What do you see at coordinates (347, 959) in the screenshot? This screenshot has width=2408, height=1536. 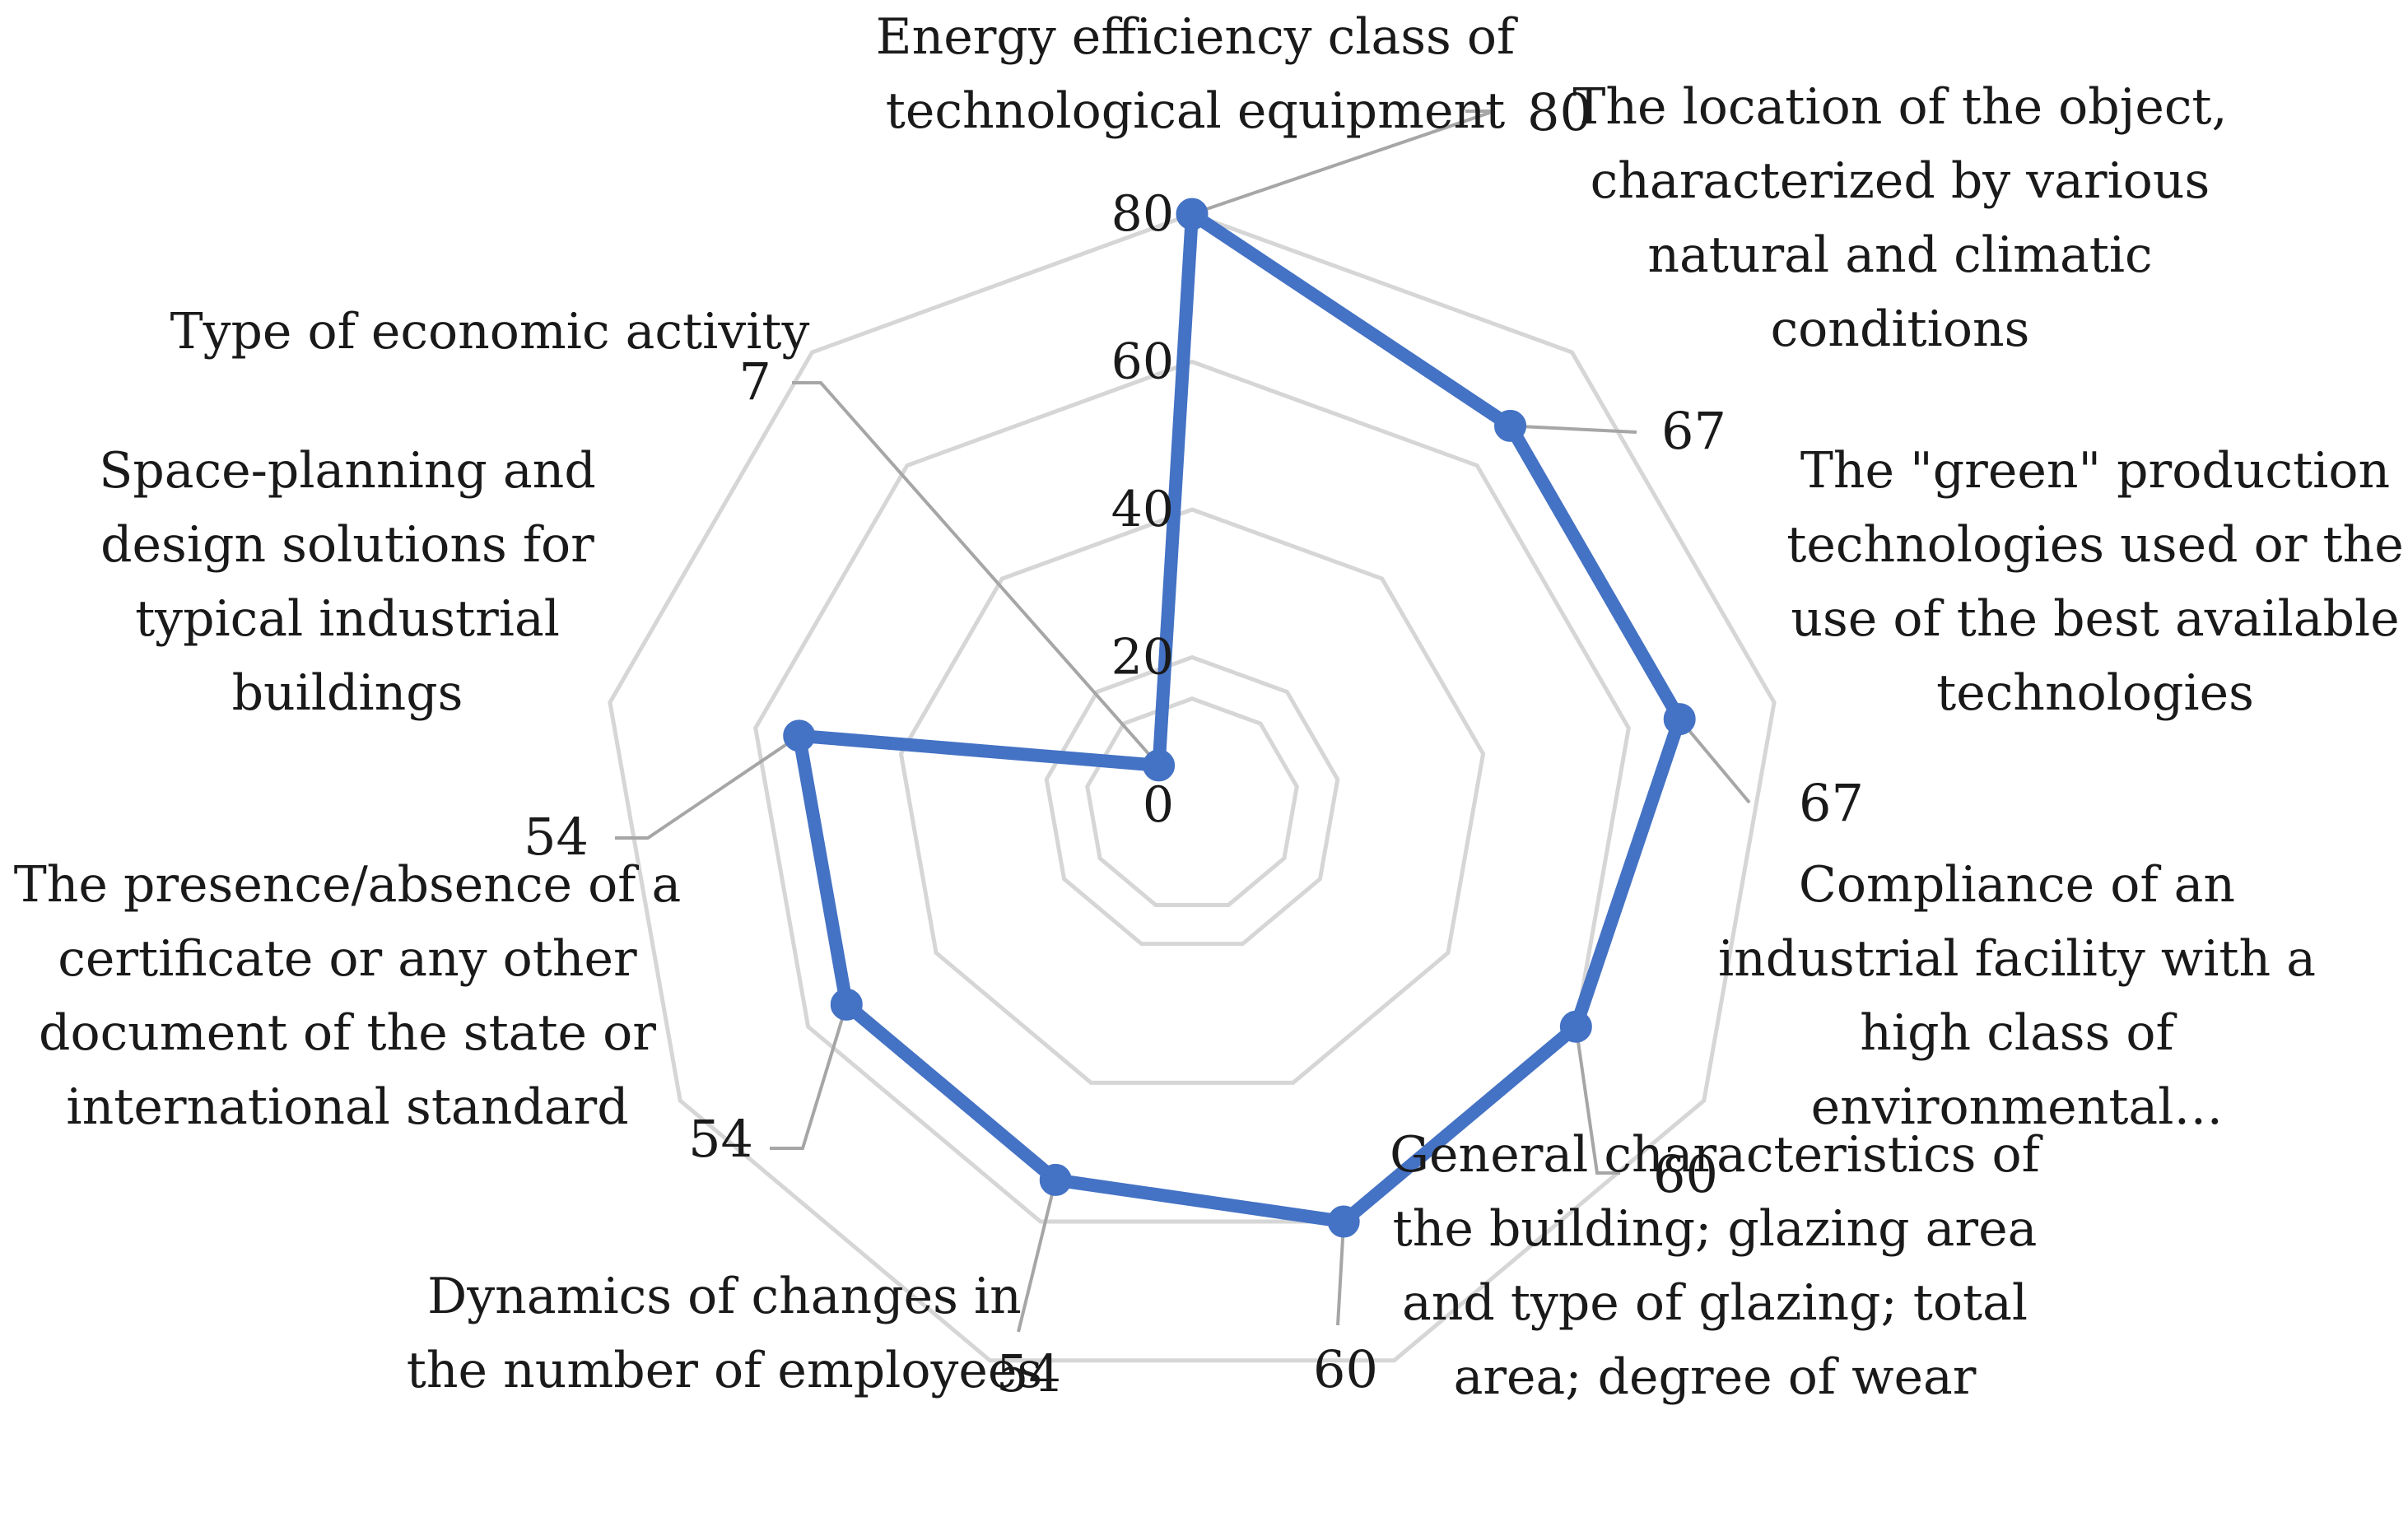 I see `category-label-6-line-1: certificate or any other` at bounding box center [347, 959].